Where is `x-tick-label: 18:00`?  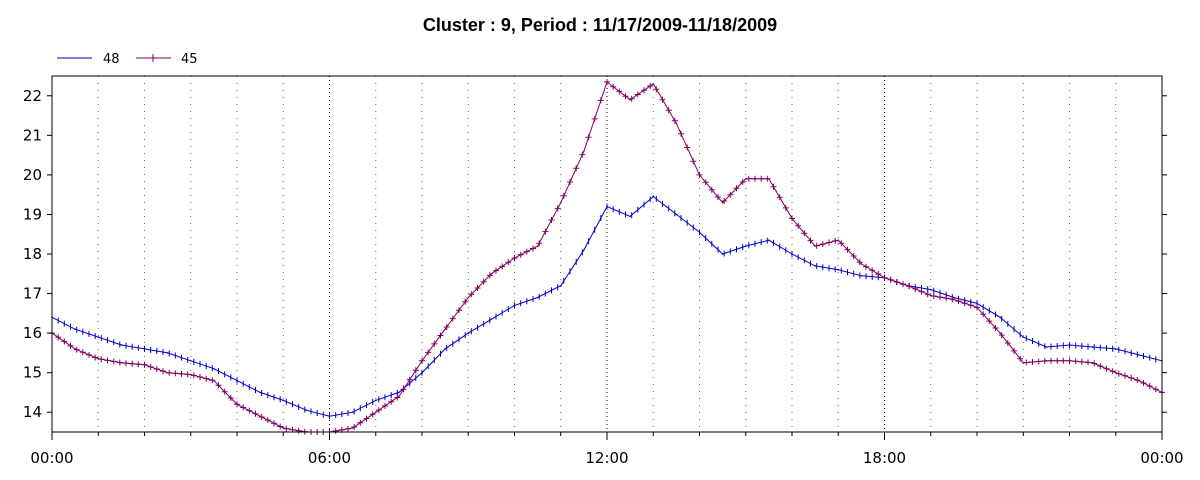
x-tick-label: 18:00 is located at coordinates (884, 458).